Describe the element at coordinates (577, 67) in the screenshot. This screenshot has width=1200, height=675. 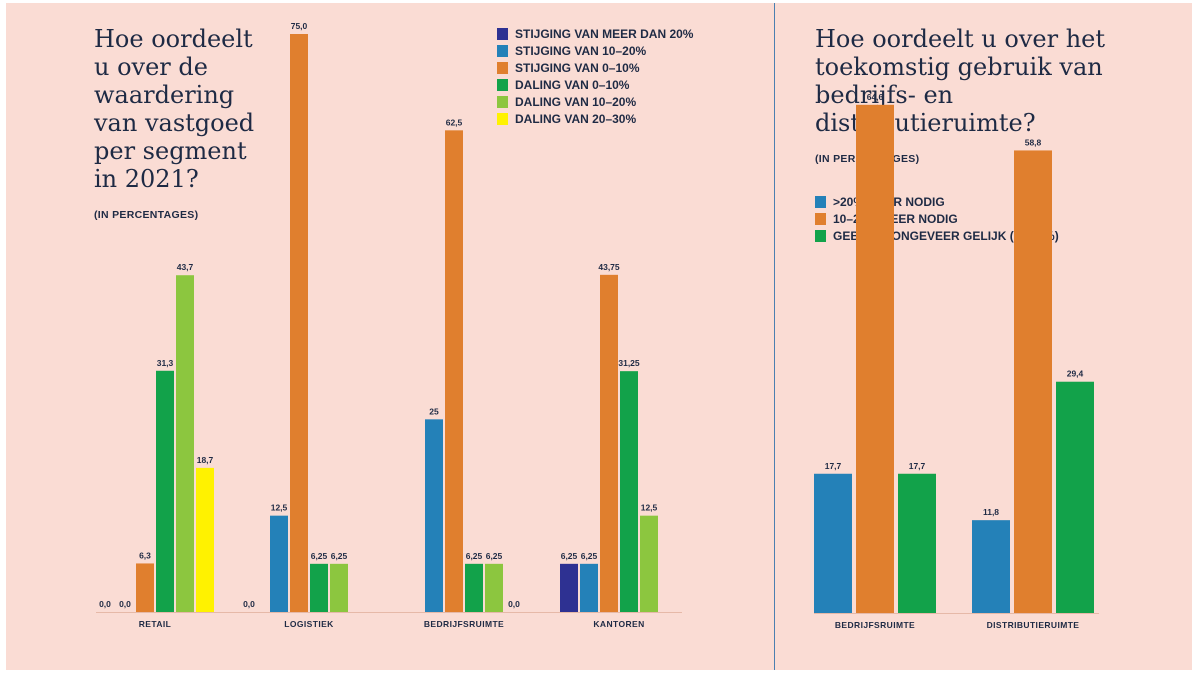
I see `legend-label: STIJGING VAN 0–10%` at that location.